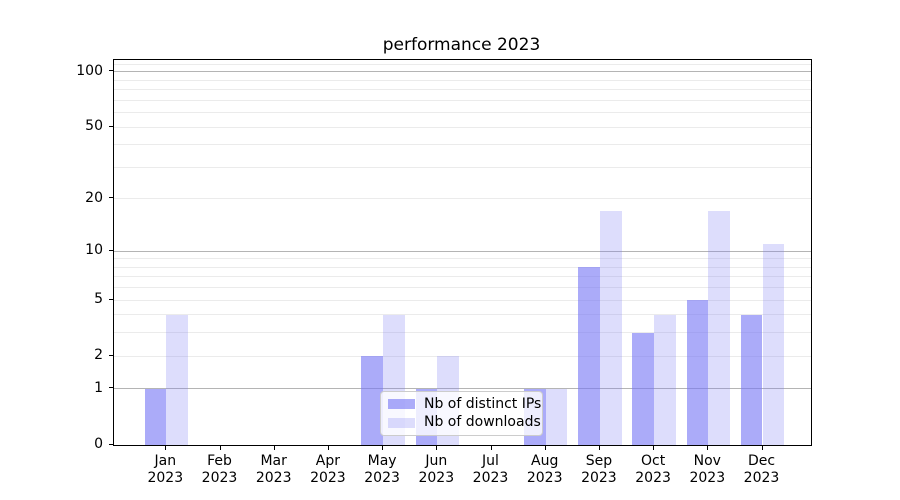 This screenshot has height=500, width=900. I want to click on x-tick-label-apr: Apr 2023, so click(328, 469).